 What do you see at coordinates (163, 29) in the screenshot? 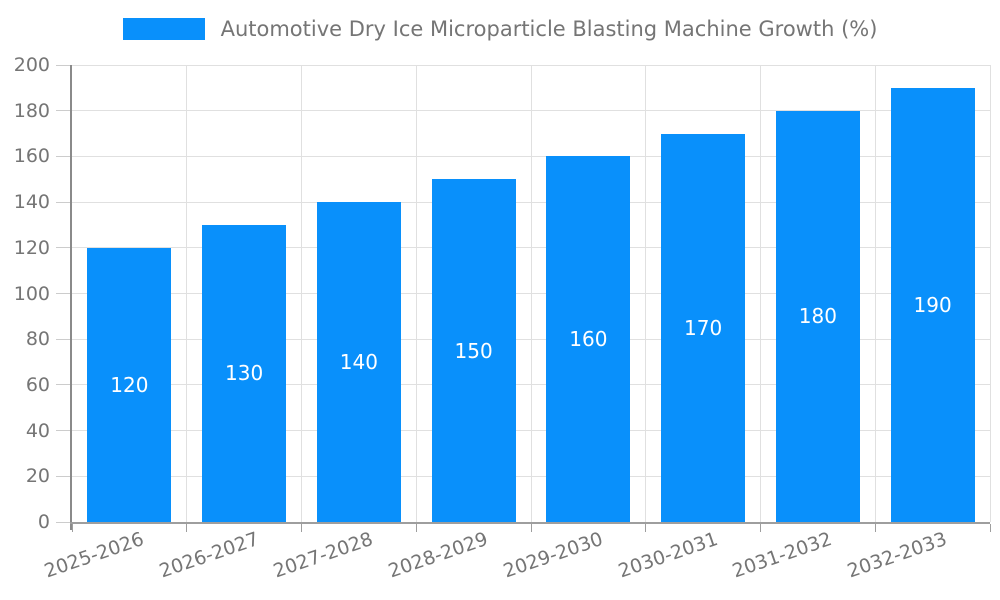
I see `legend-swatch` at bounding box center [163, 29].